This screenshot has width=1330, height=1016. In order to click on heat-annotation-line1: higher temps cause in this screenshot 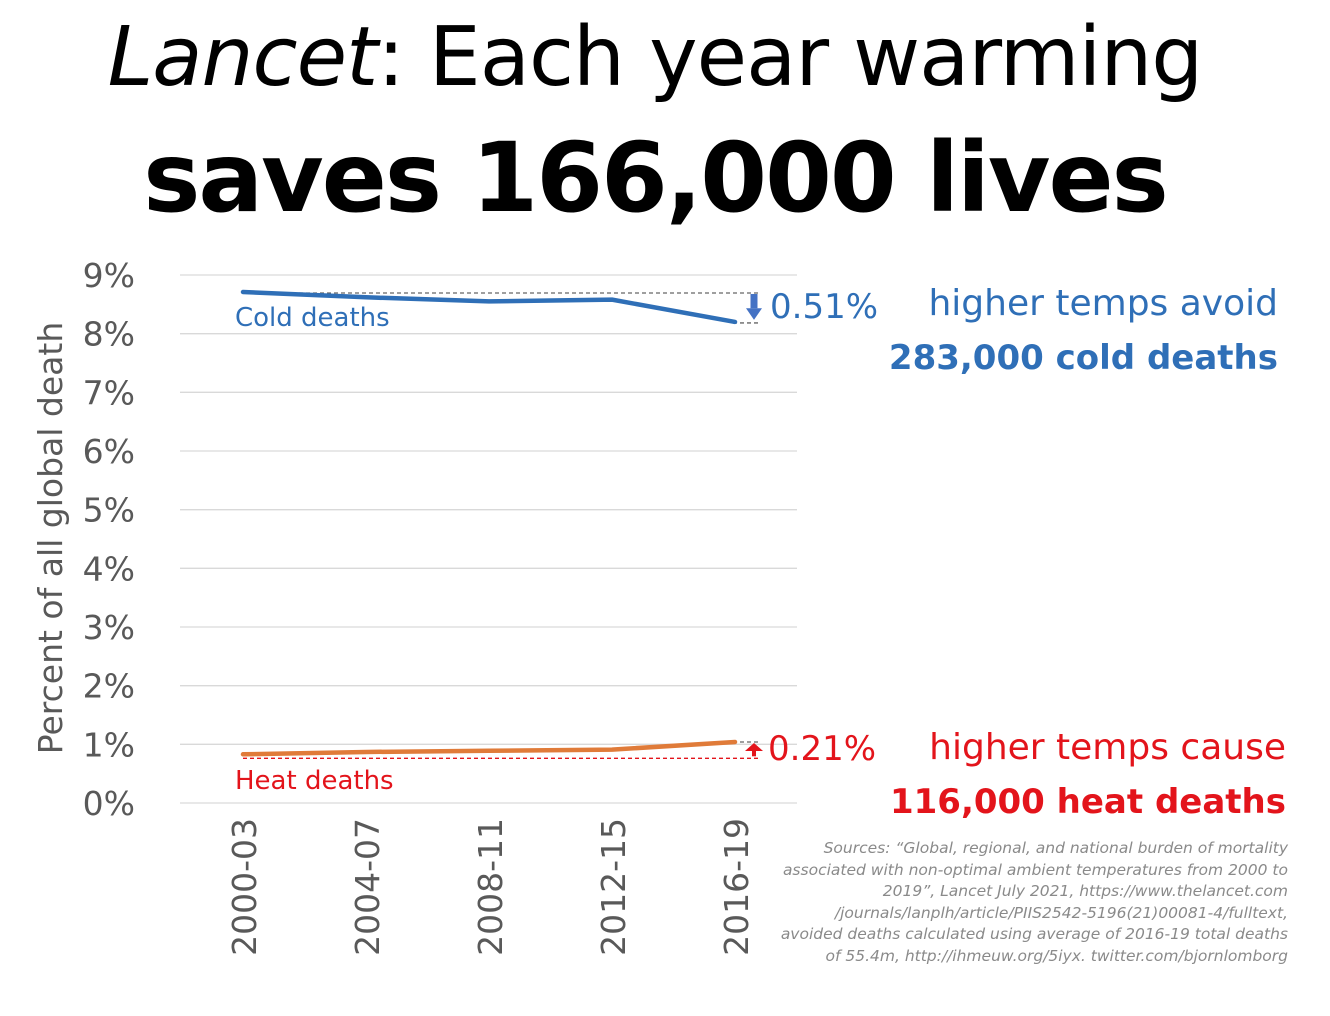, I will do `click(1107, 747)`.